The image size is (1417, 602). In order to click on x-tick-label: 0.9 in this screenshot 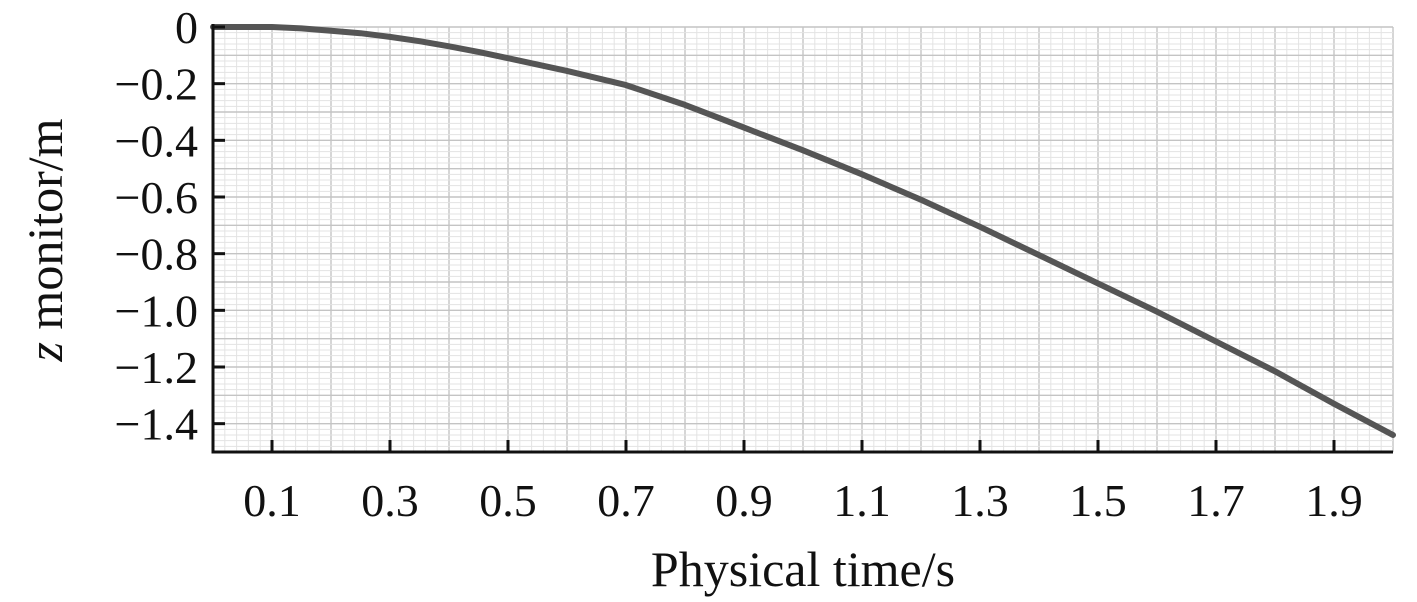, I will do `click(744, 500)`.